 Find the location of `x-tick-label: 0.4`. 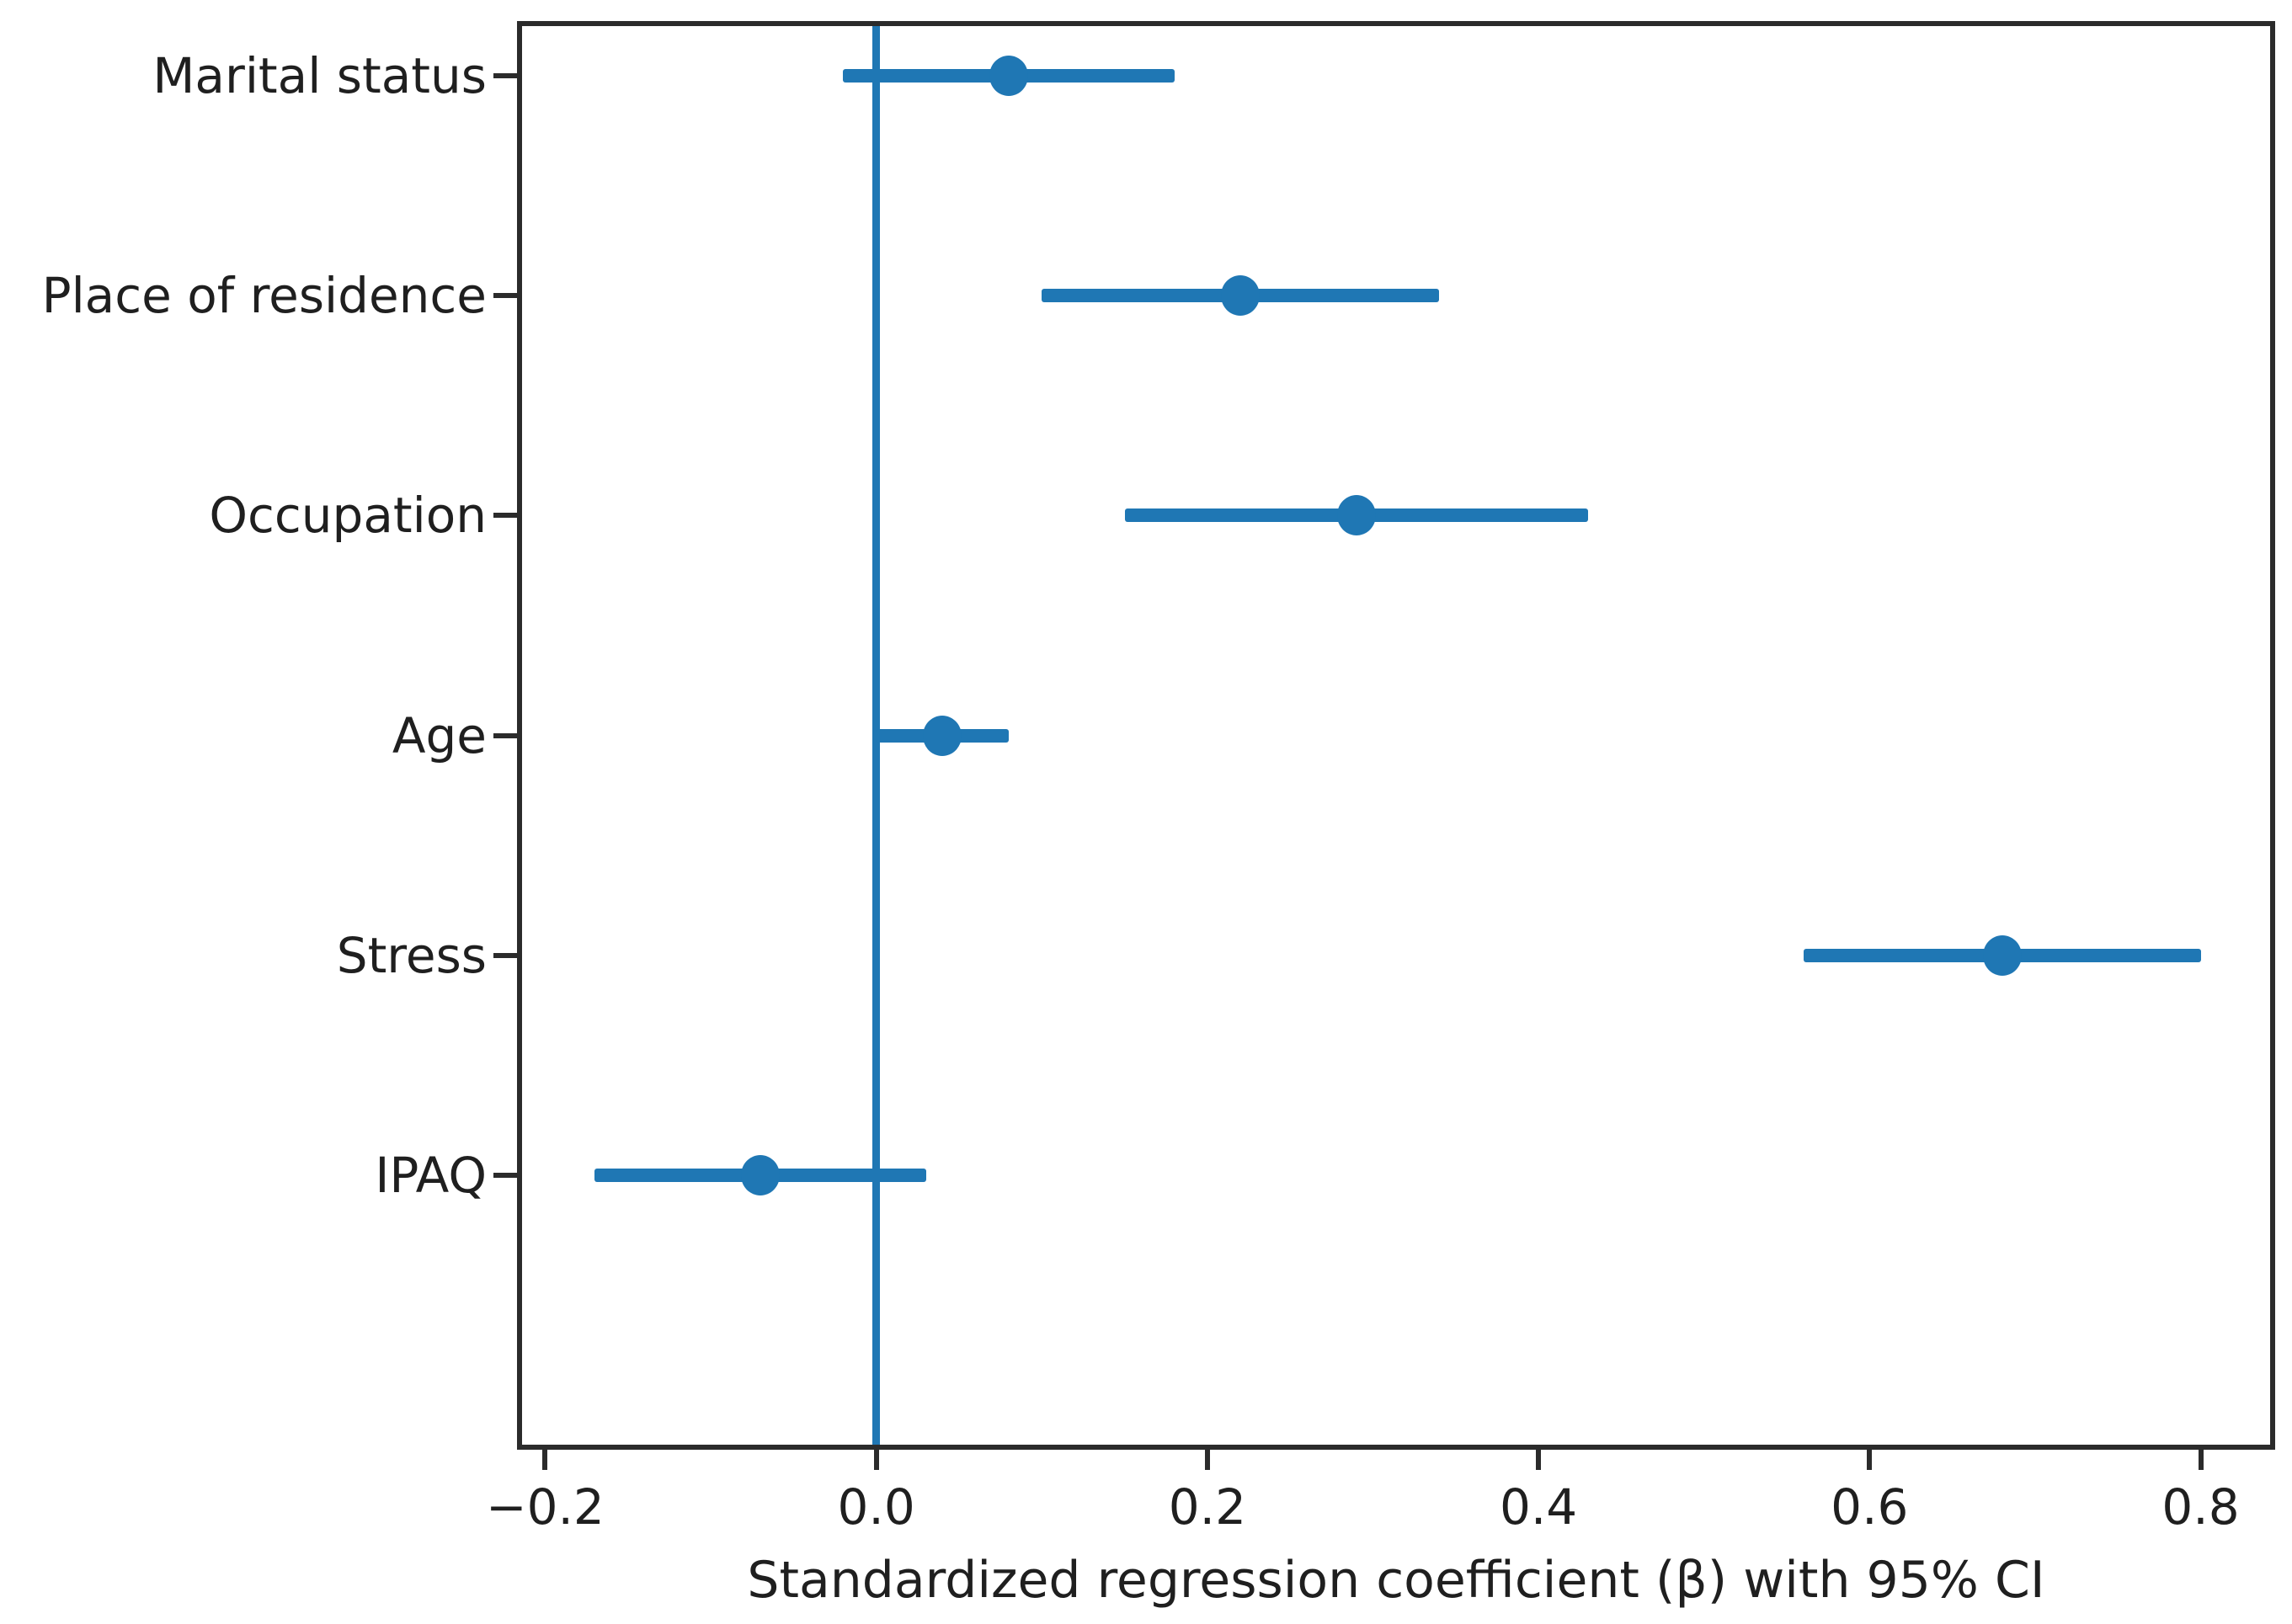

x-tick-label: 0.4 is located at coordinates (1539, 1507).